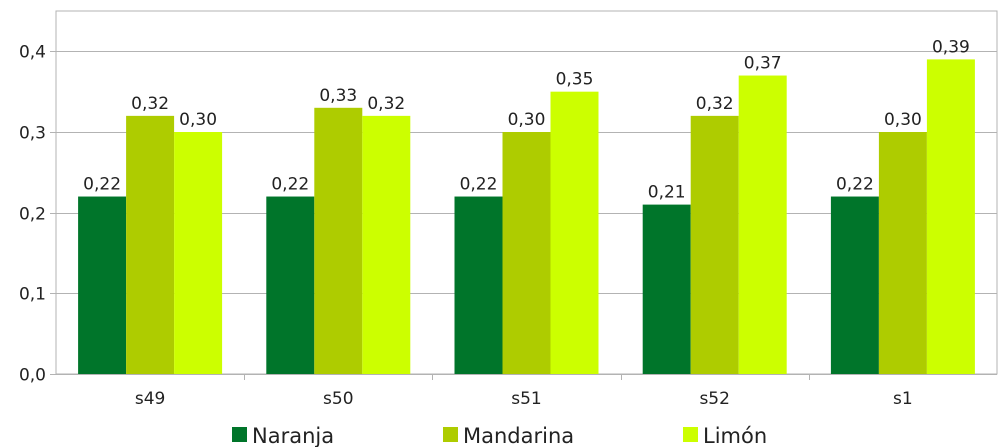  Describe the element at coordinates (338, 399) in the screenshot. I see `x-tick-label: s50` at that location.